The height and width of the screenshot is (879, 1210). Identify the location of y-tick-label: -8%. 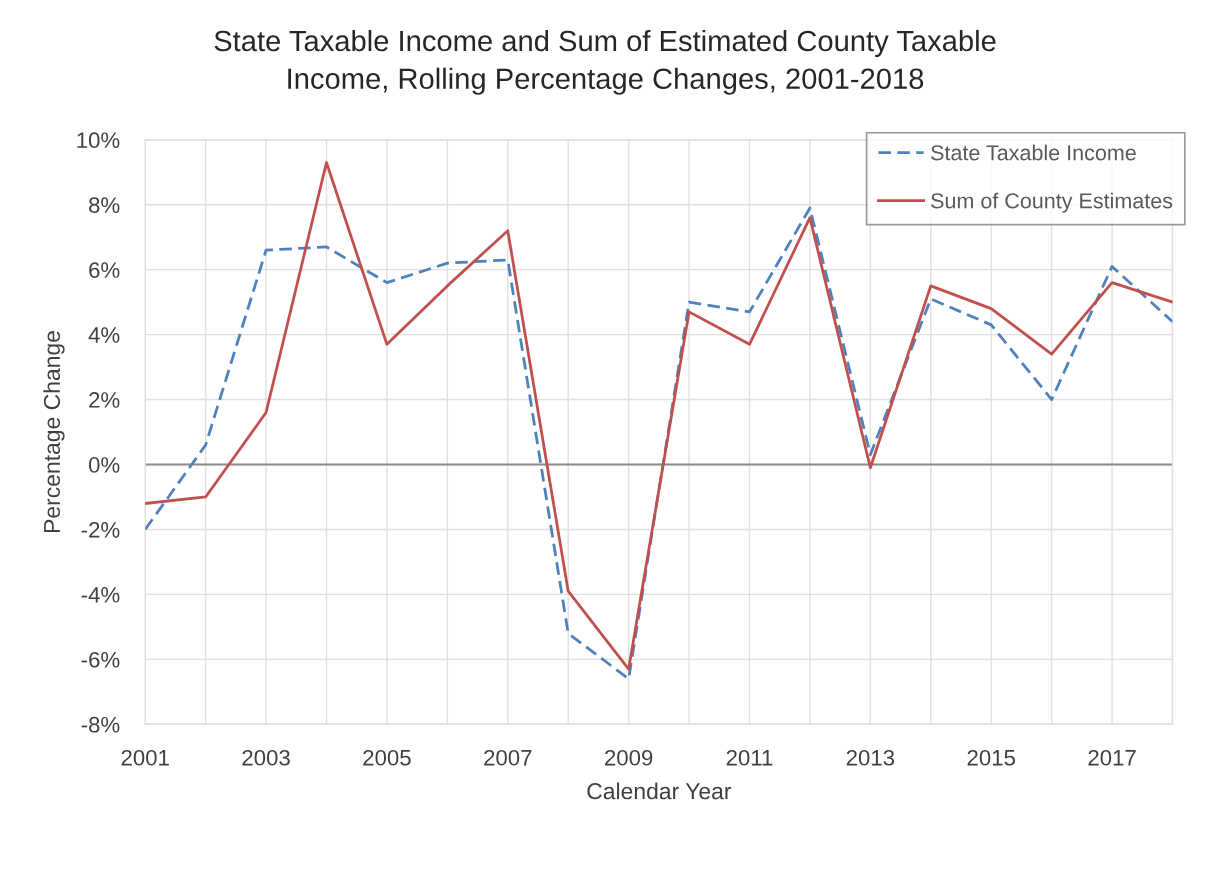
(100, 724).